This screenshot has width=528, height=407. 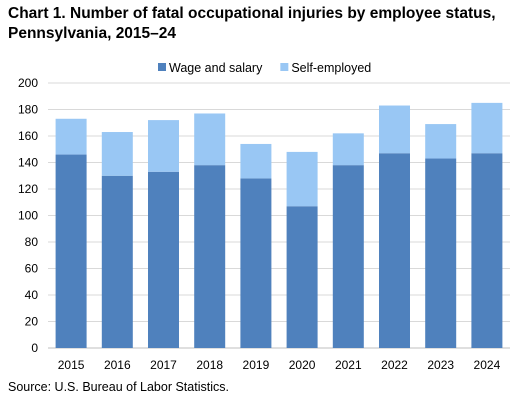 What do you see at coordinates (163, 146) in the screenshot?
I see `bar-self-employed-2017` at bounding box center [163, 146].